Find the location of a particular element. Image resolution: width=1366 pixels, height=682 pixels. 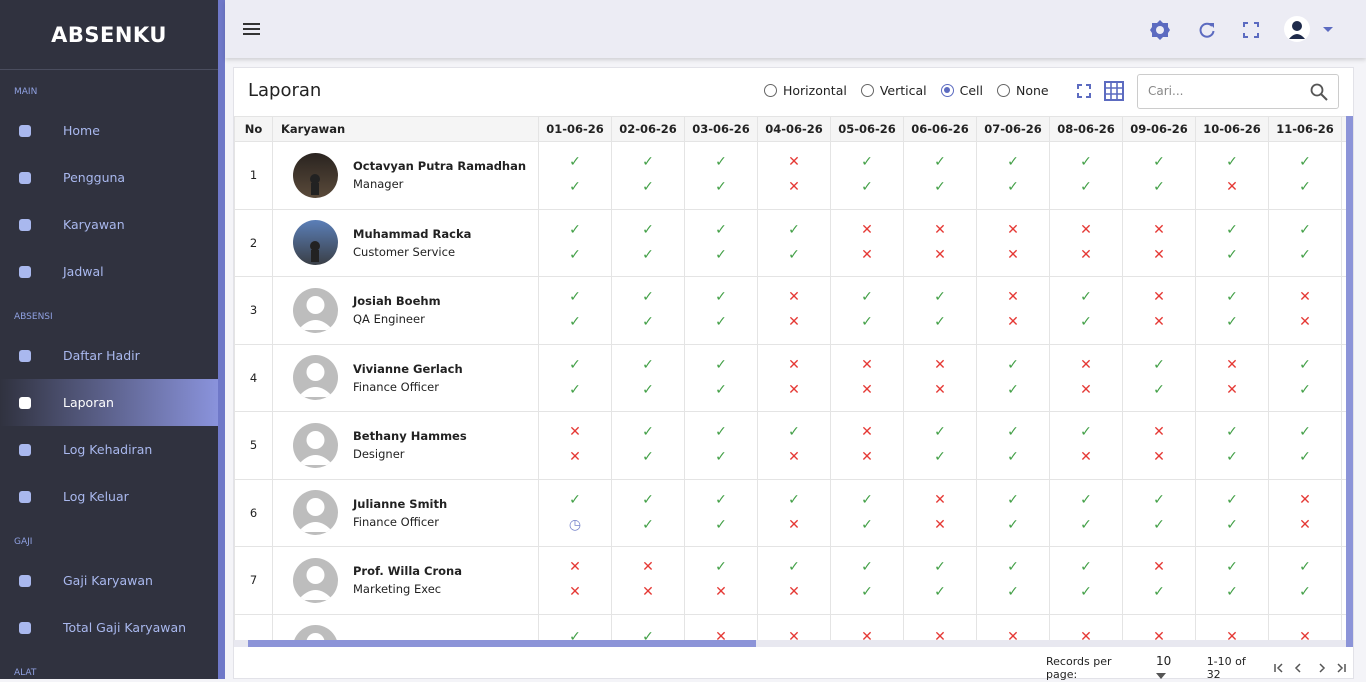

menu-item: Gaji Karyawan is located at coordinates (109, 580).